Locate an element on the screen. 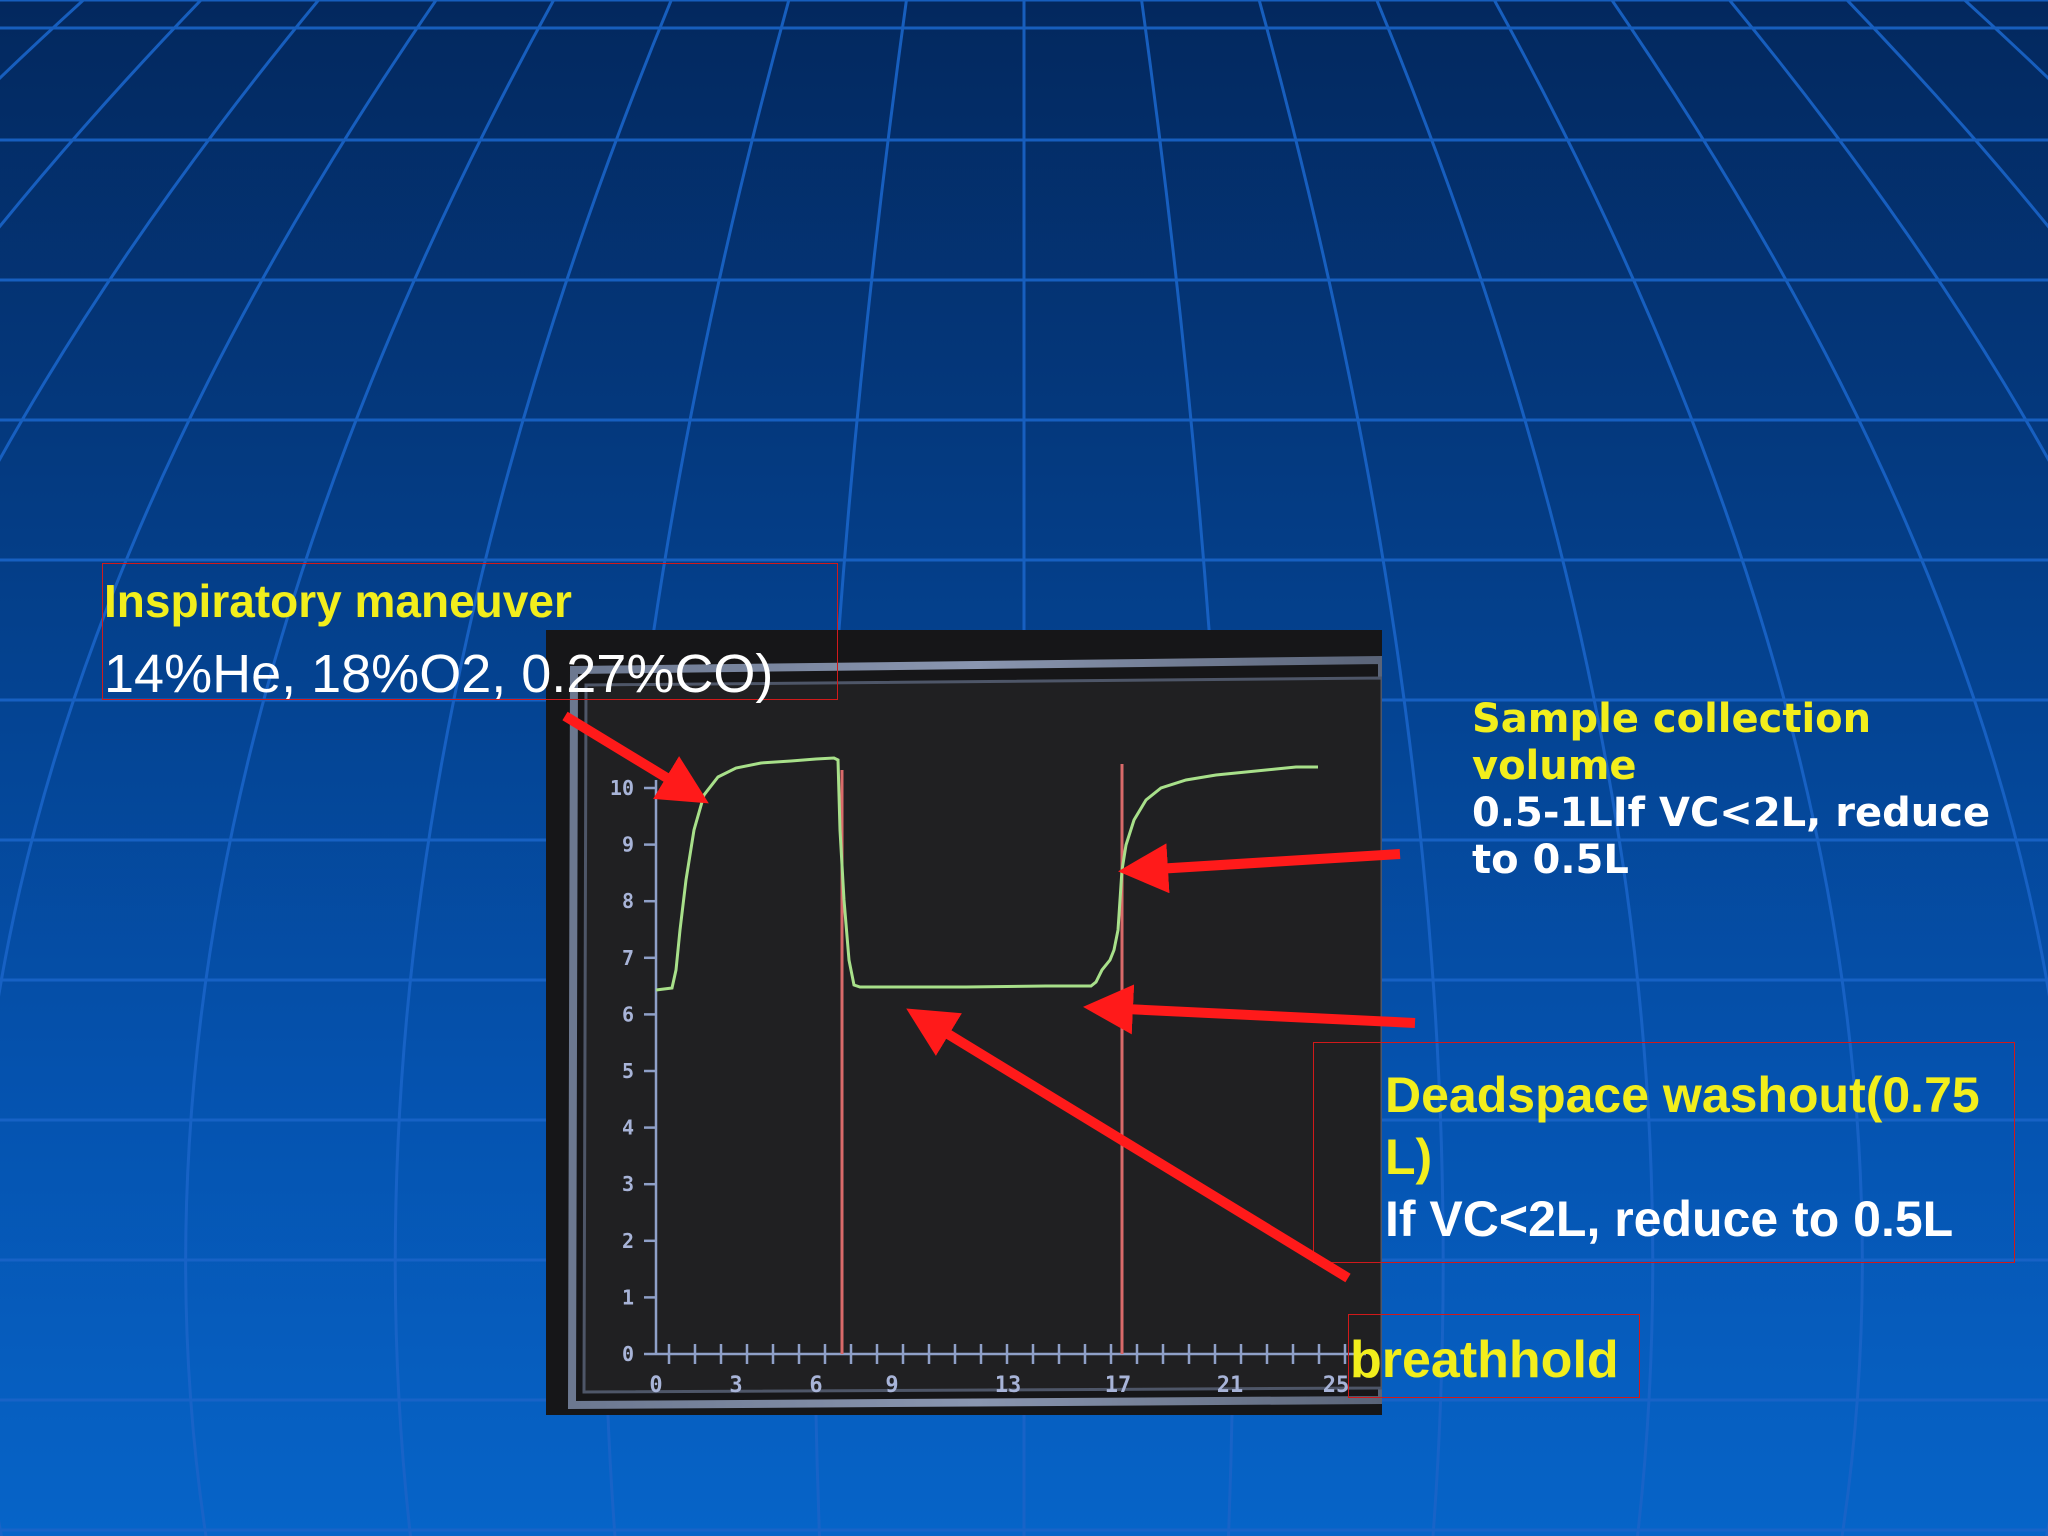 The image size is (2048, 1536). deadspace-washout-title-line1: Deadspace washout(0.75 is located at coordinates (1682, 1095).